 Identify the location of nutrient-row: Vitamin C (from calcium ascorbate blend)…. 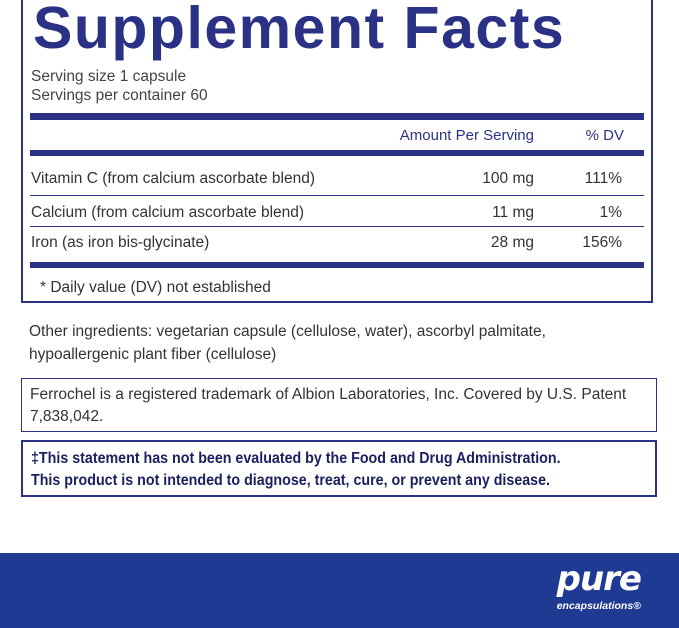
(337, 178).